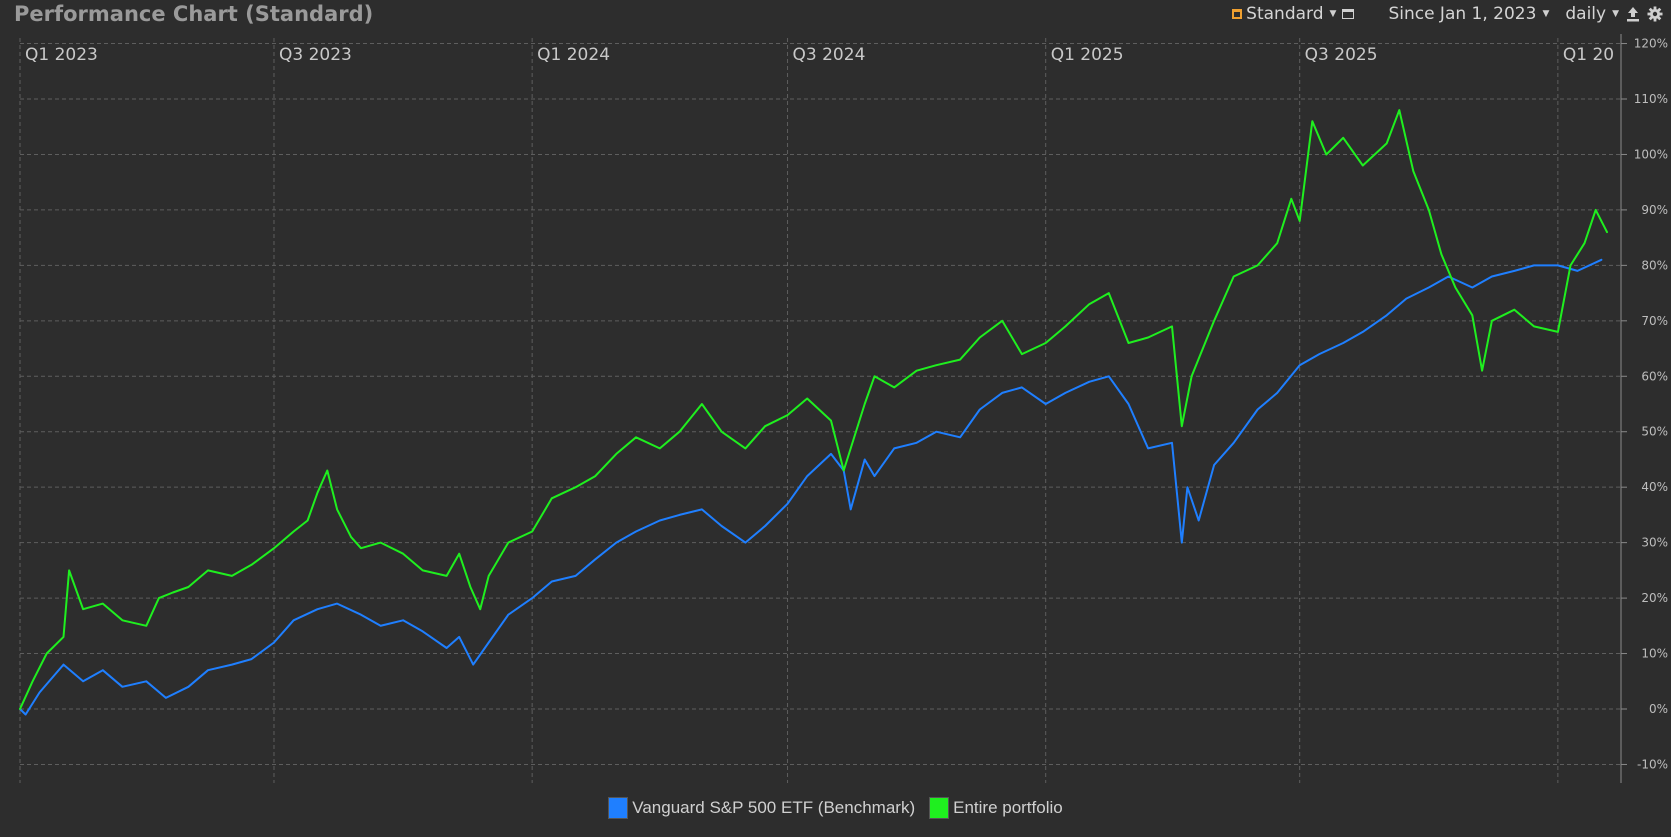 This screenshot has width=1671, height=837. I want to click on legend-label-portfolio: Entire portfolio, so click(1008, 807).